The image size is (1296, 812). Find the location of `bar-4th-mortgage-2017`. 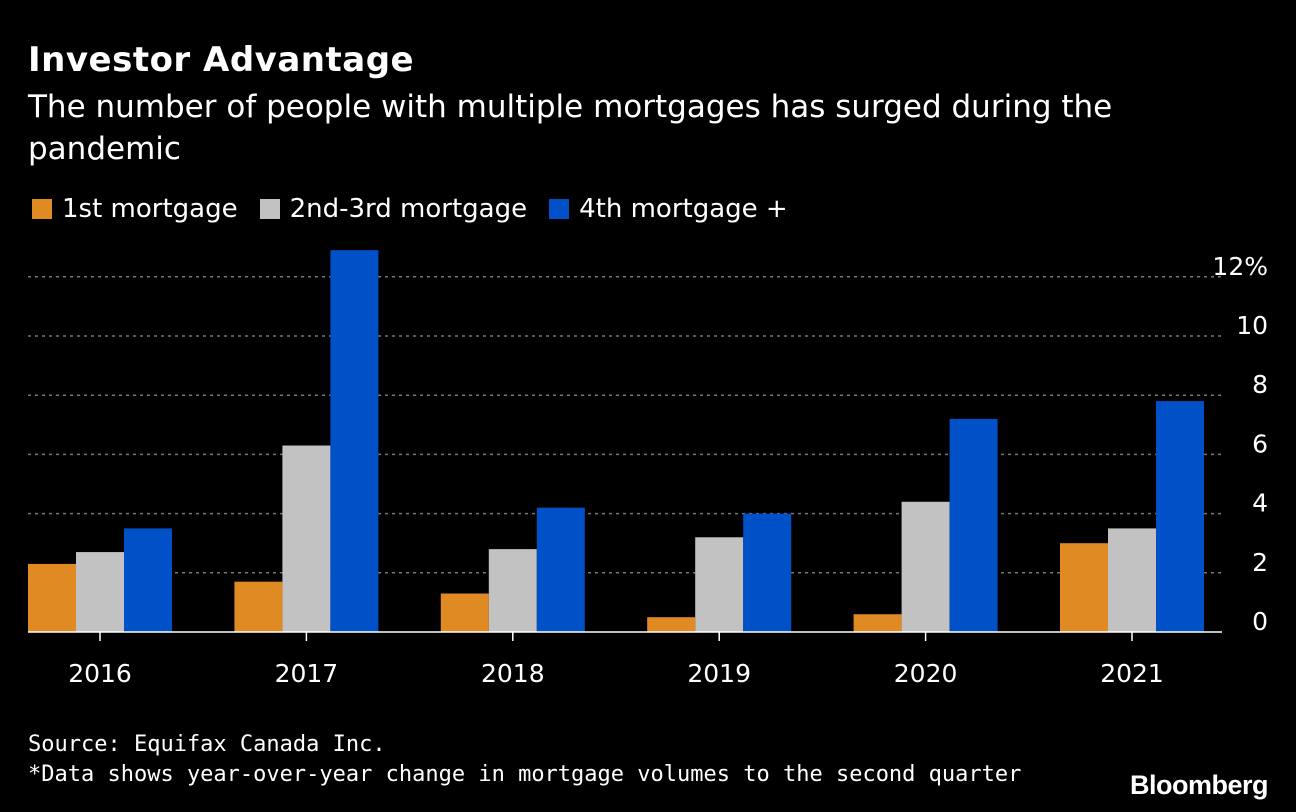

bar-4th-mortgage-2017 is located at coordinates (354, 441).